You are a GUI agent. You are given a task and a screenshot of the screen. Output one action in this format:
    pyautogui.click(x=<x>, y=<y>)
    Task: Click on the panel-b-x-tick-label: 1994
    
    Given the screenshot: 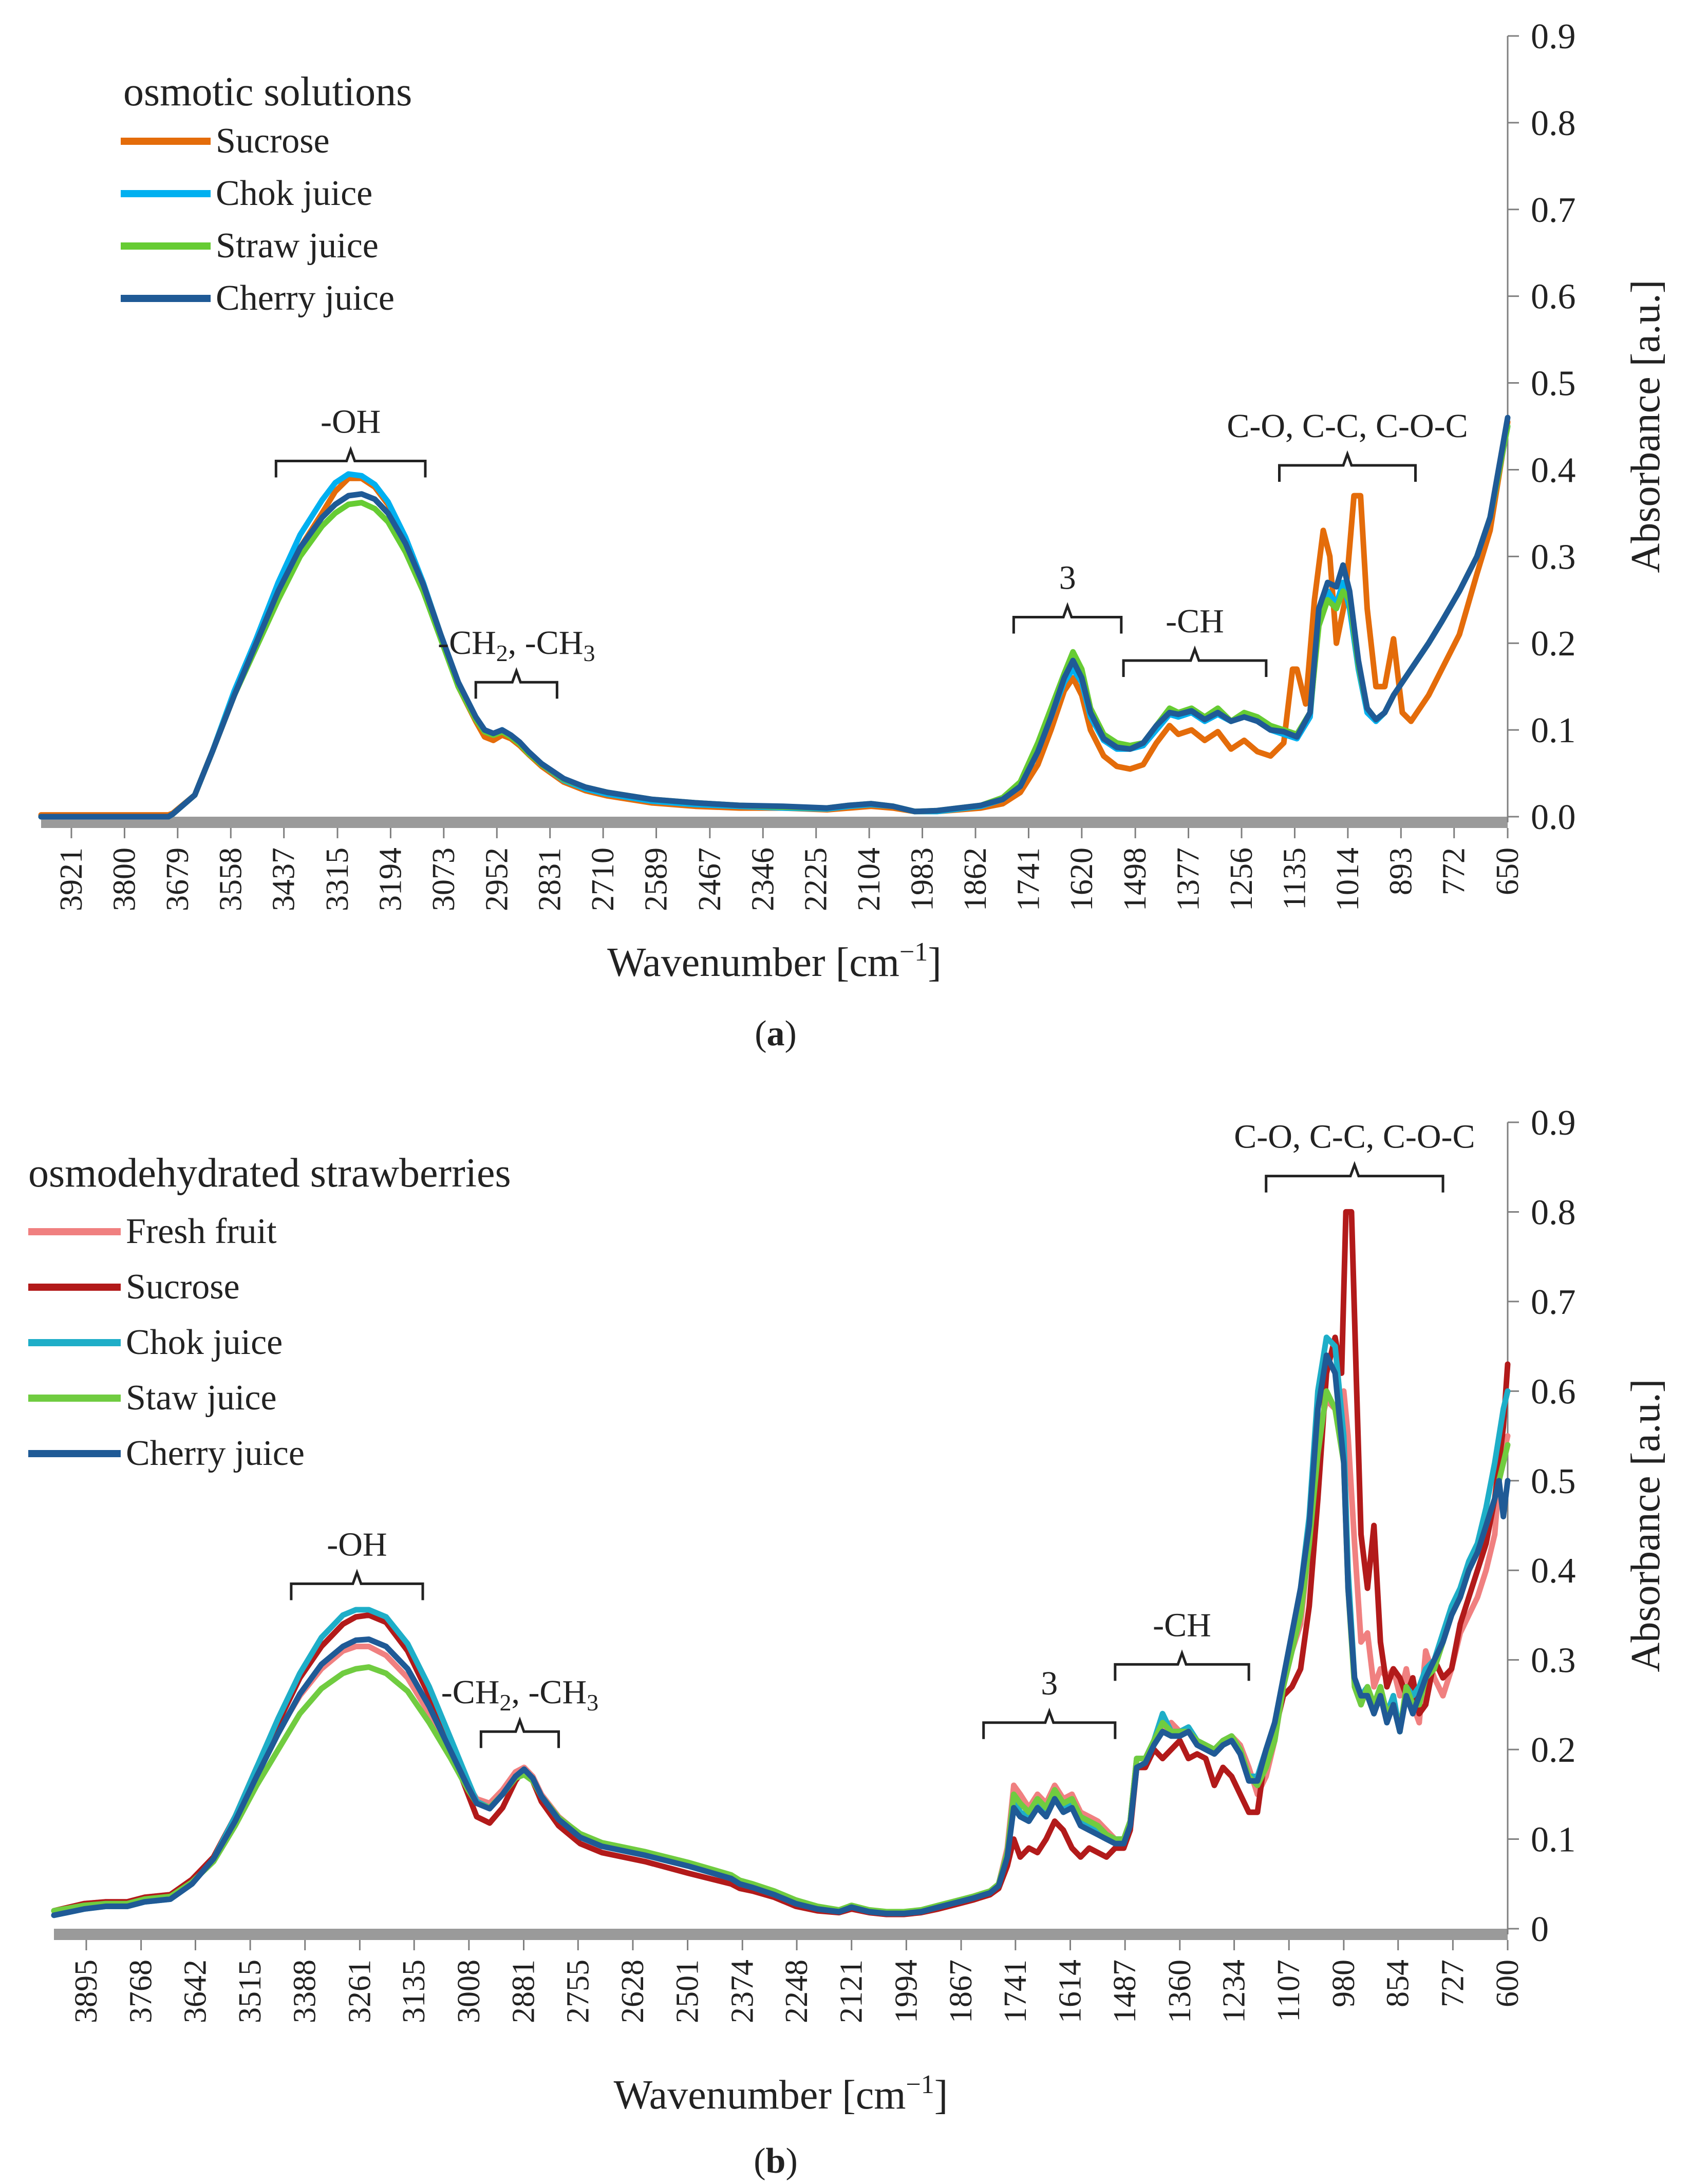 What is the action you would take?
    pyautogui.click(x=906, y=1991)
    